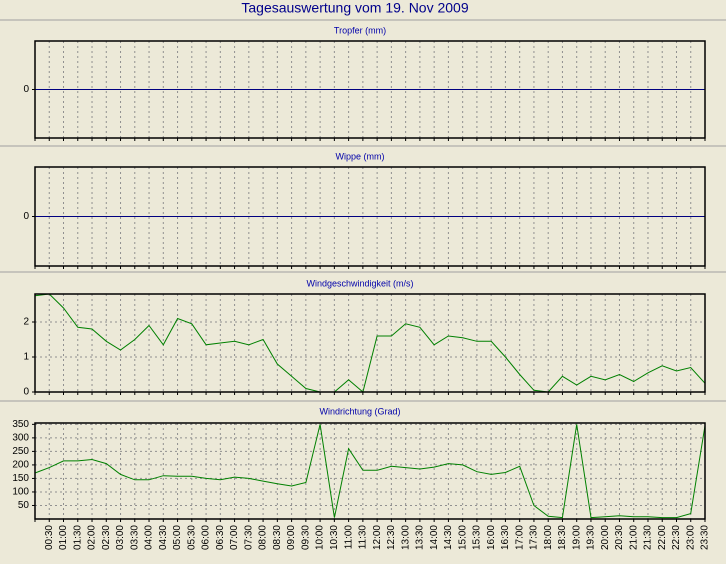 This screenshot has height=564, width=726. Describe the element at coordinates (248, 537) in the screenshot. I see `x-tick-label: 07:30` at that location.